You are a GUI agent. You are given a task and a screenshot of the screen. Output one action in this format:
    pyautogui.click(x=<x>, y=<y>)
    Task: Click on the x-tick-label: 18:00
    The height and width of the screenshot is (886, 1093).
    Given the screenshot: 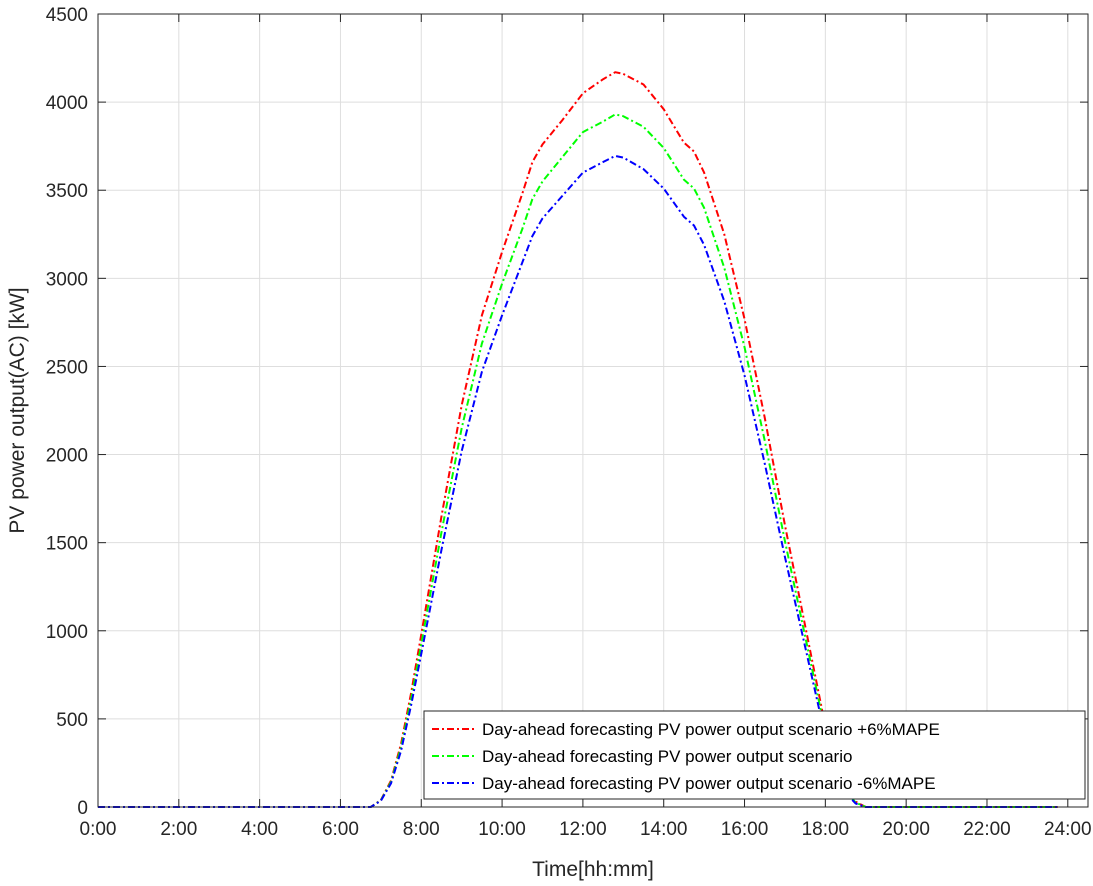 What is the action you would take?
    pyautogui.click(x=826, y=829)
    